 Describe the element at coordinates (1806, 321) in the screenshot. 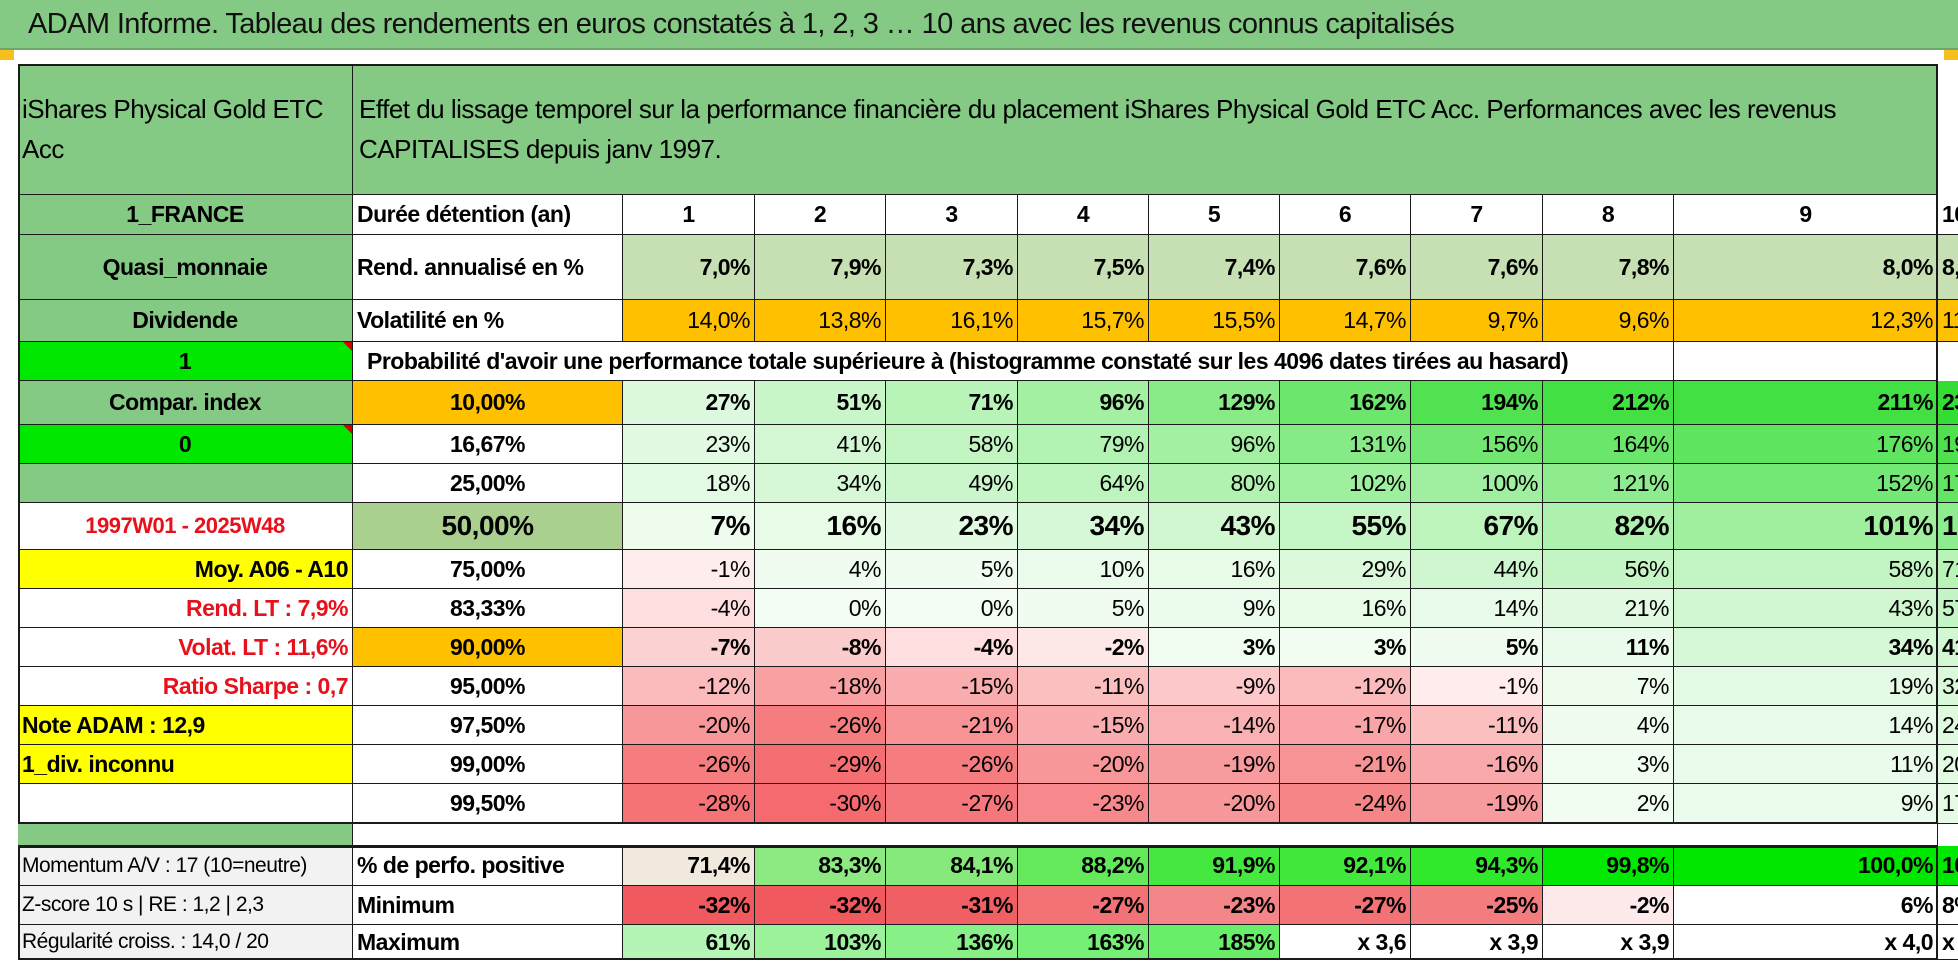

I see `vol-value: 12,3%` at that location.